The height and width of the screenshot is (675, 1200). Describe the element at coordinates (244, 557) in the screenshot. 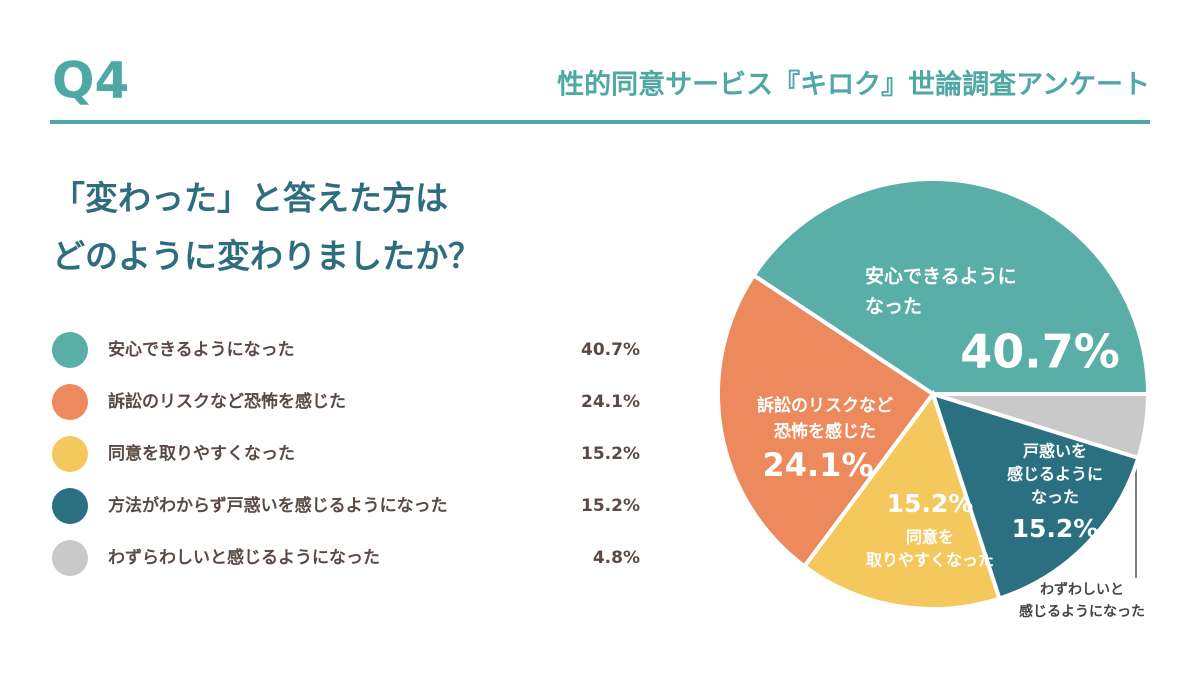

I see `legend-label: わずらわしいと感じるようになった` at that location.